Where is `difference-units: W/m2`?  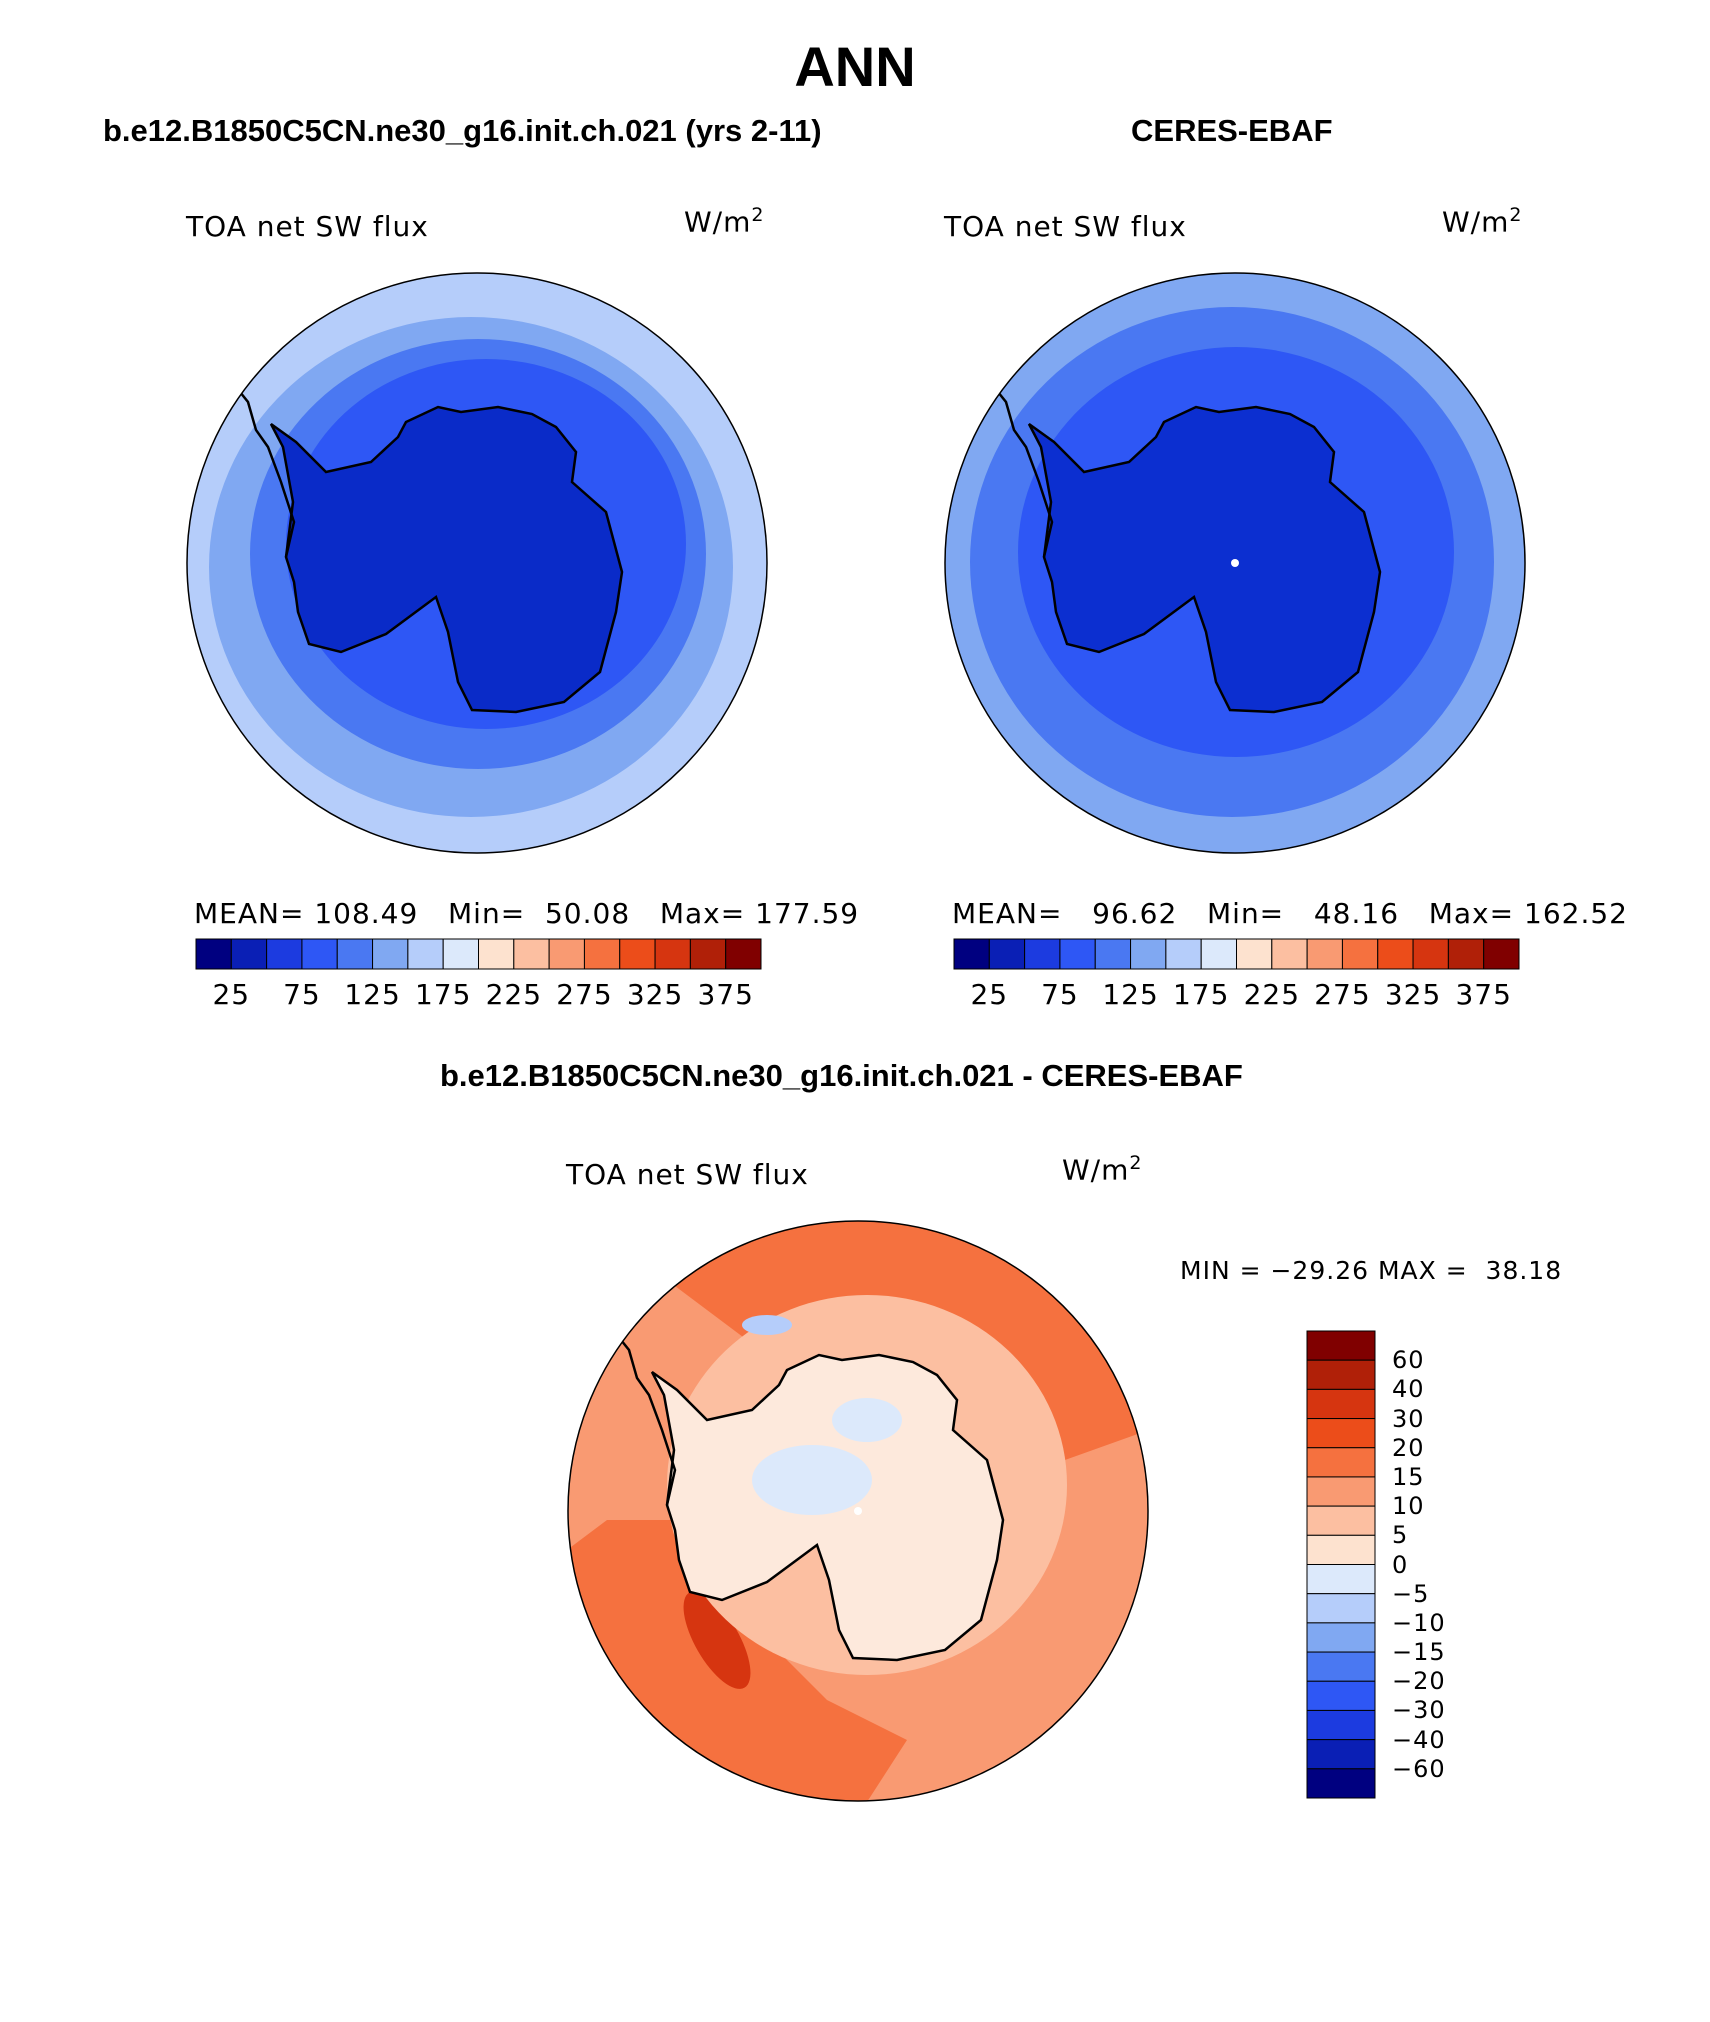 difference-units: W/m2 is located at coordinates (1102, 1169).